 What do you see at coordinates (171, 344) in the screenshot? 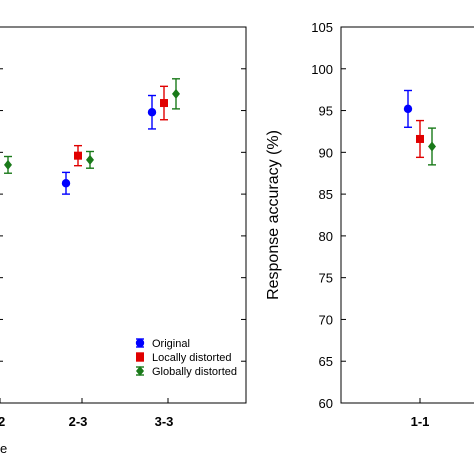
I see `legend-label-0: Original` at bounding box center [171, 344].